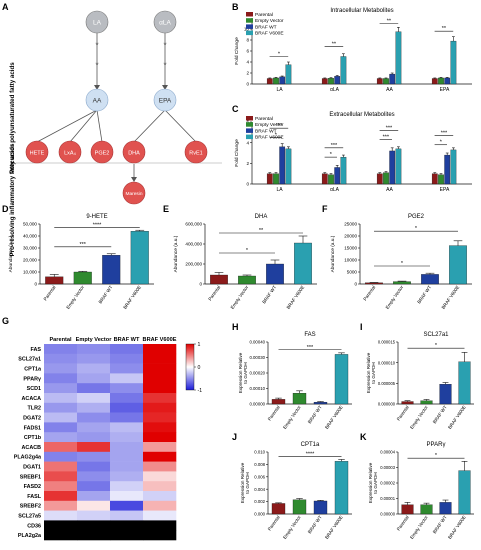 The image size is (481, 550). Describe the element at coordinates (165, 22) in the screenshot. I see `node-ala` at that location.